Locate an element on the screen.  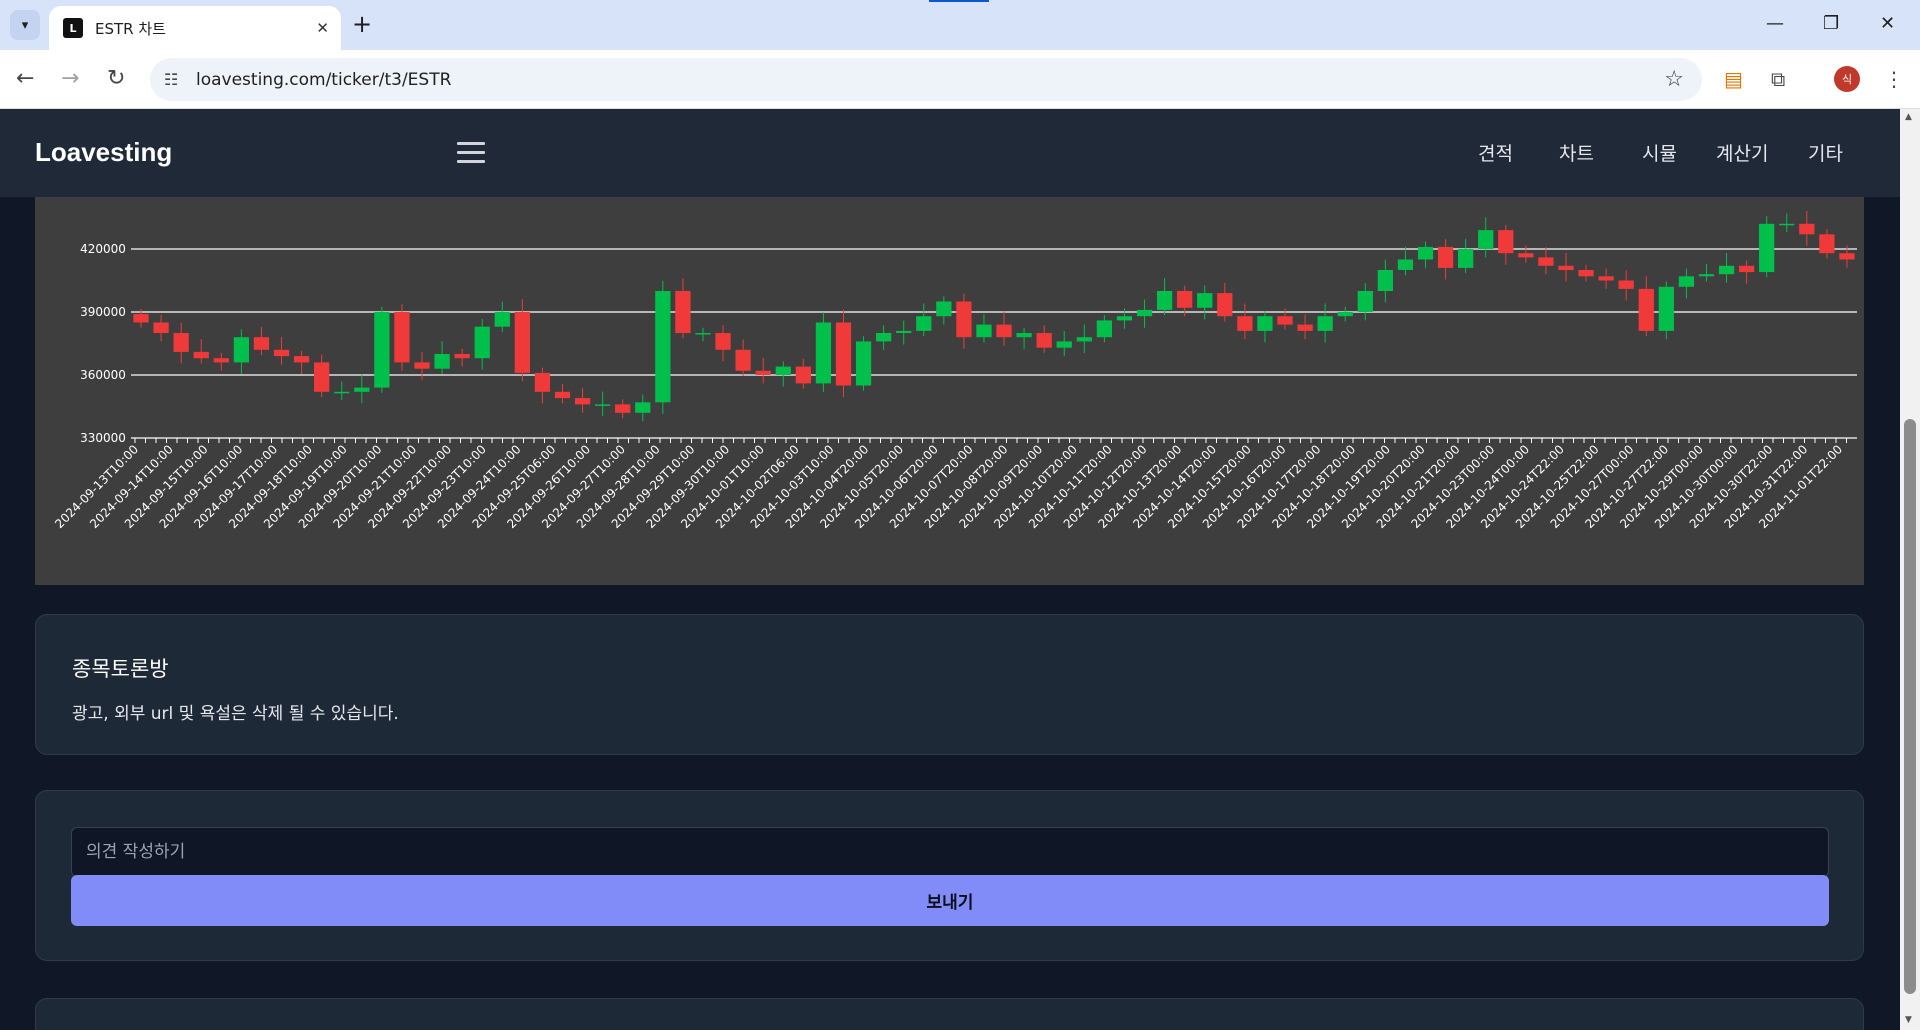
nav-link-sim: 시뮬 is located at coordinates (1659, 154).